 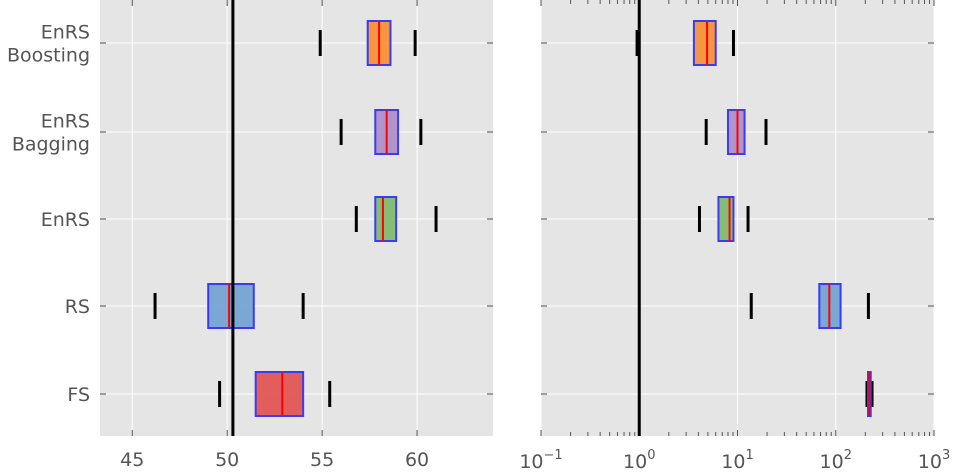 I want to click on x-tick-label-exponent: 0, so click(x=651, y=455).